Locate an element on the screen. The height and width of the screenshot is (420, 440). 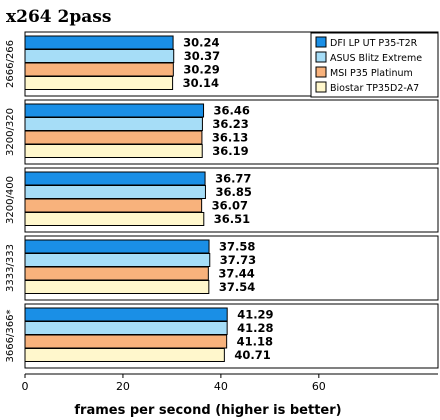
data-label: 40.71 is located at coordinates (252, 355).